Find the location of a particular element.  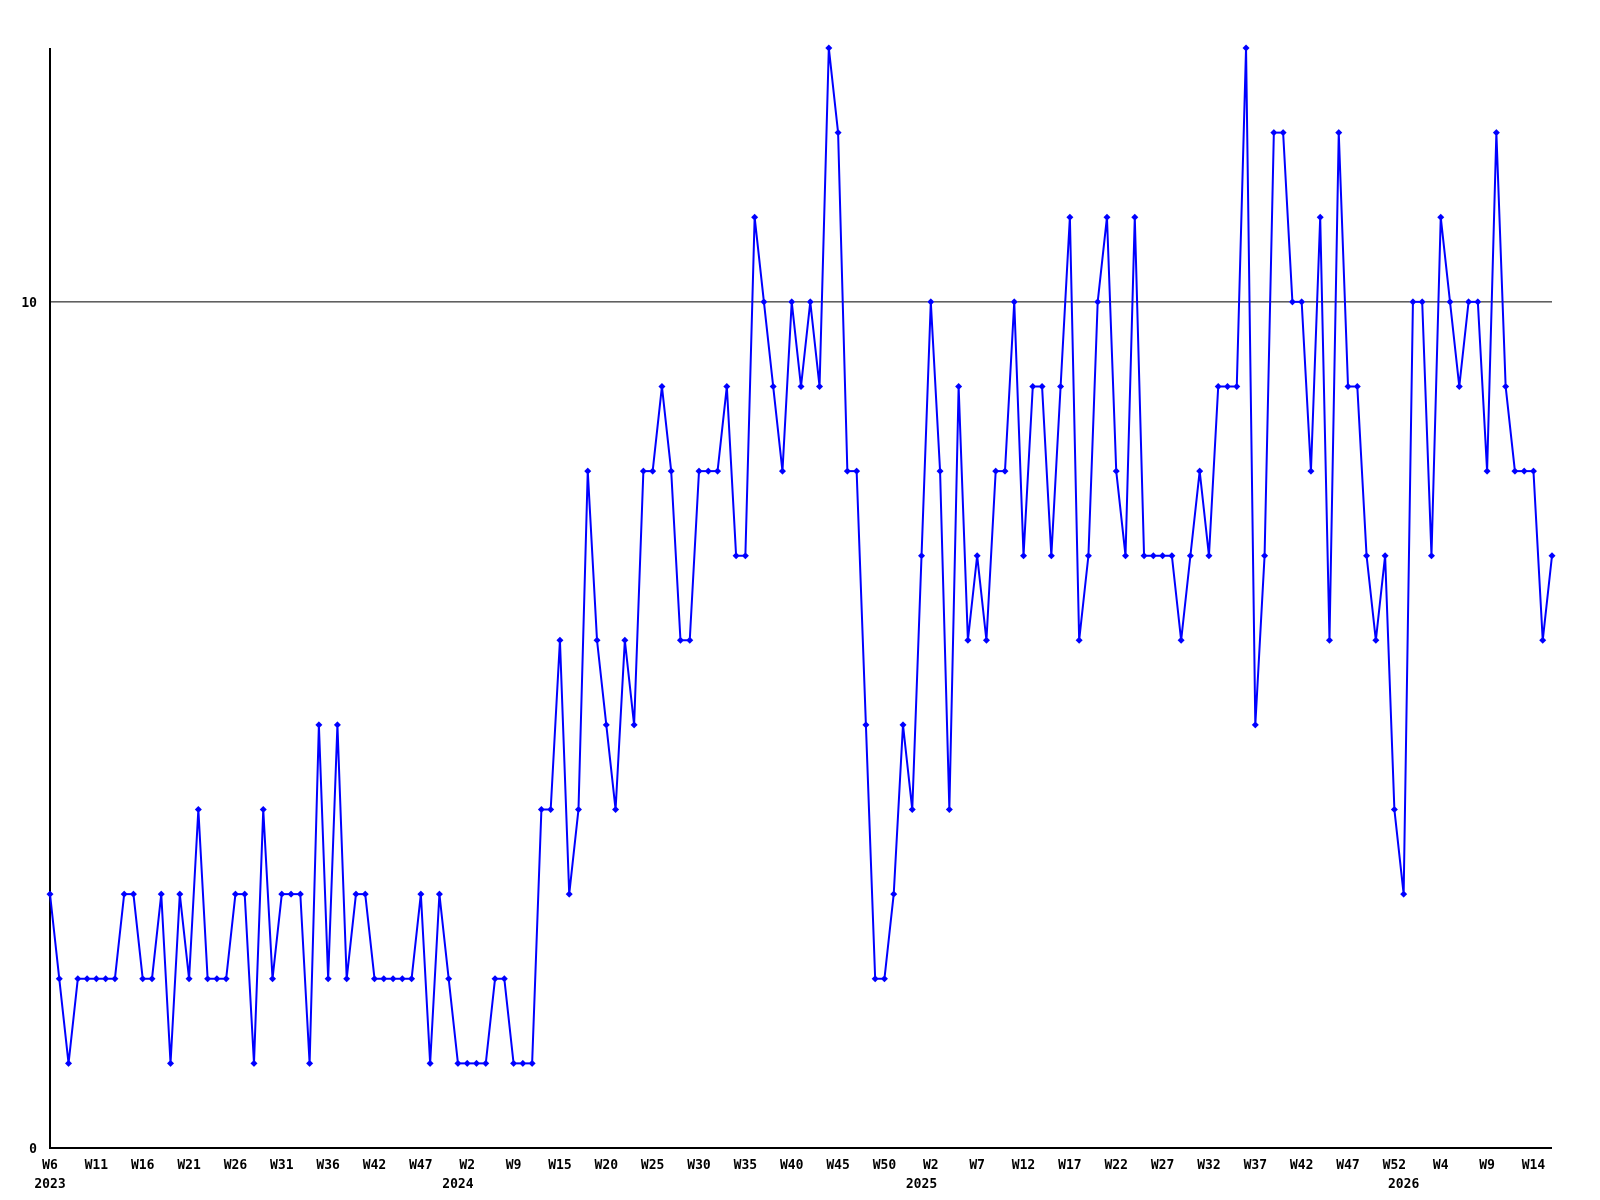

x-tick-label: W22 is located at coordinates (1115, 1165).